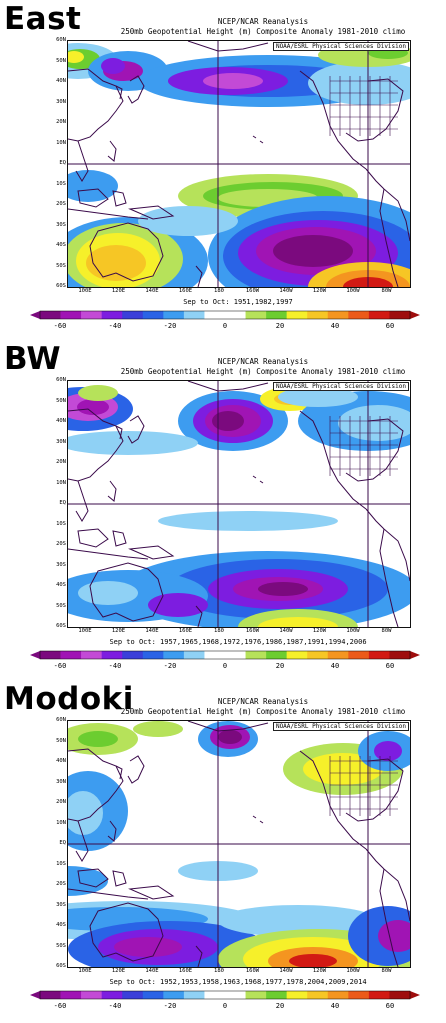 This screenshot has width=446, height=1023. Describe the element at coordinates (118, 971) in the screenshot. I see `longitude-label: 120E` at that location.